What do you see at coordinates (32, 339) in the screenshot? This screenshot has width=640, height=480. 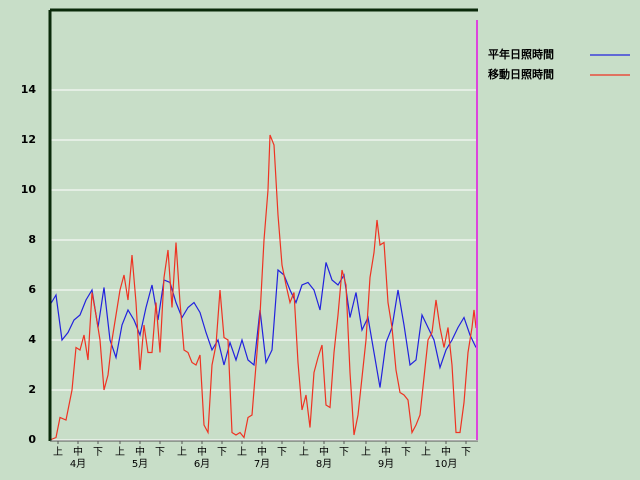 I see `y-tick-label: 4` at bounding box center [32, 339].